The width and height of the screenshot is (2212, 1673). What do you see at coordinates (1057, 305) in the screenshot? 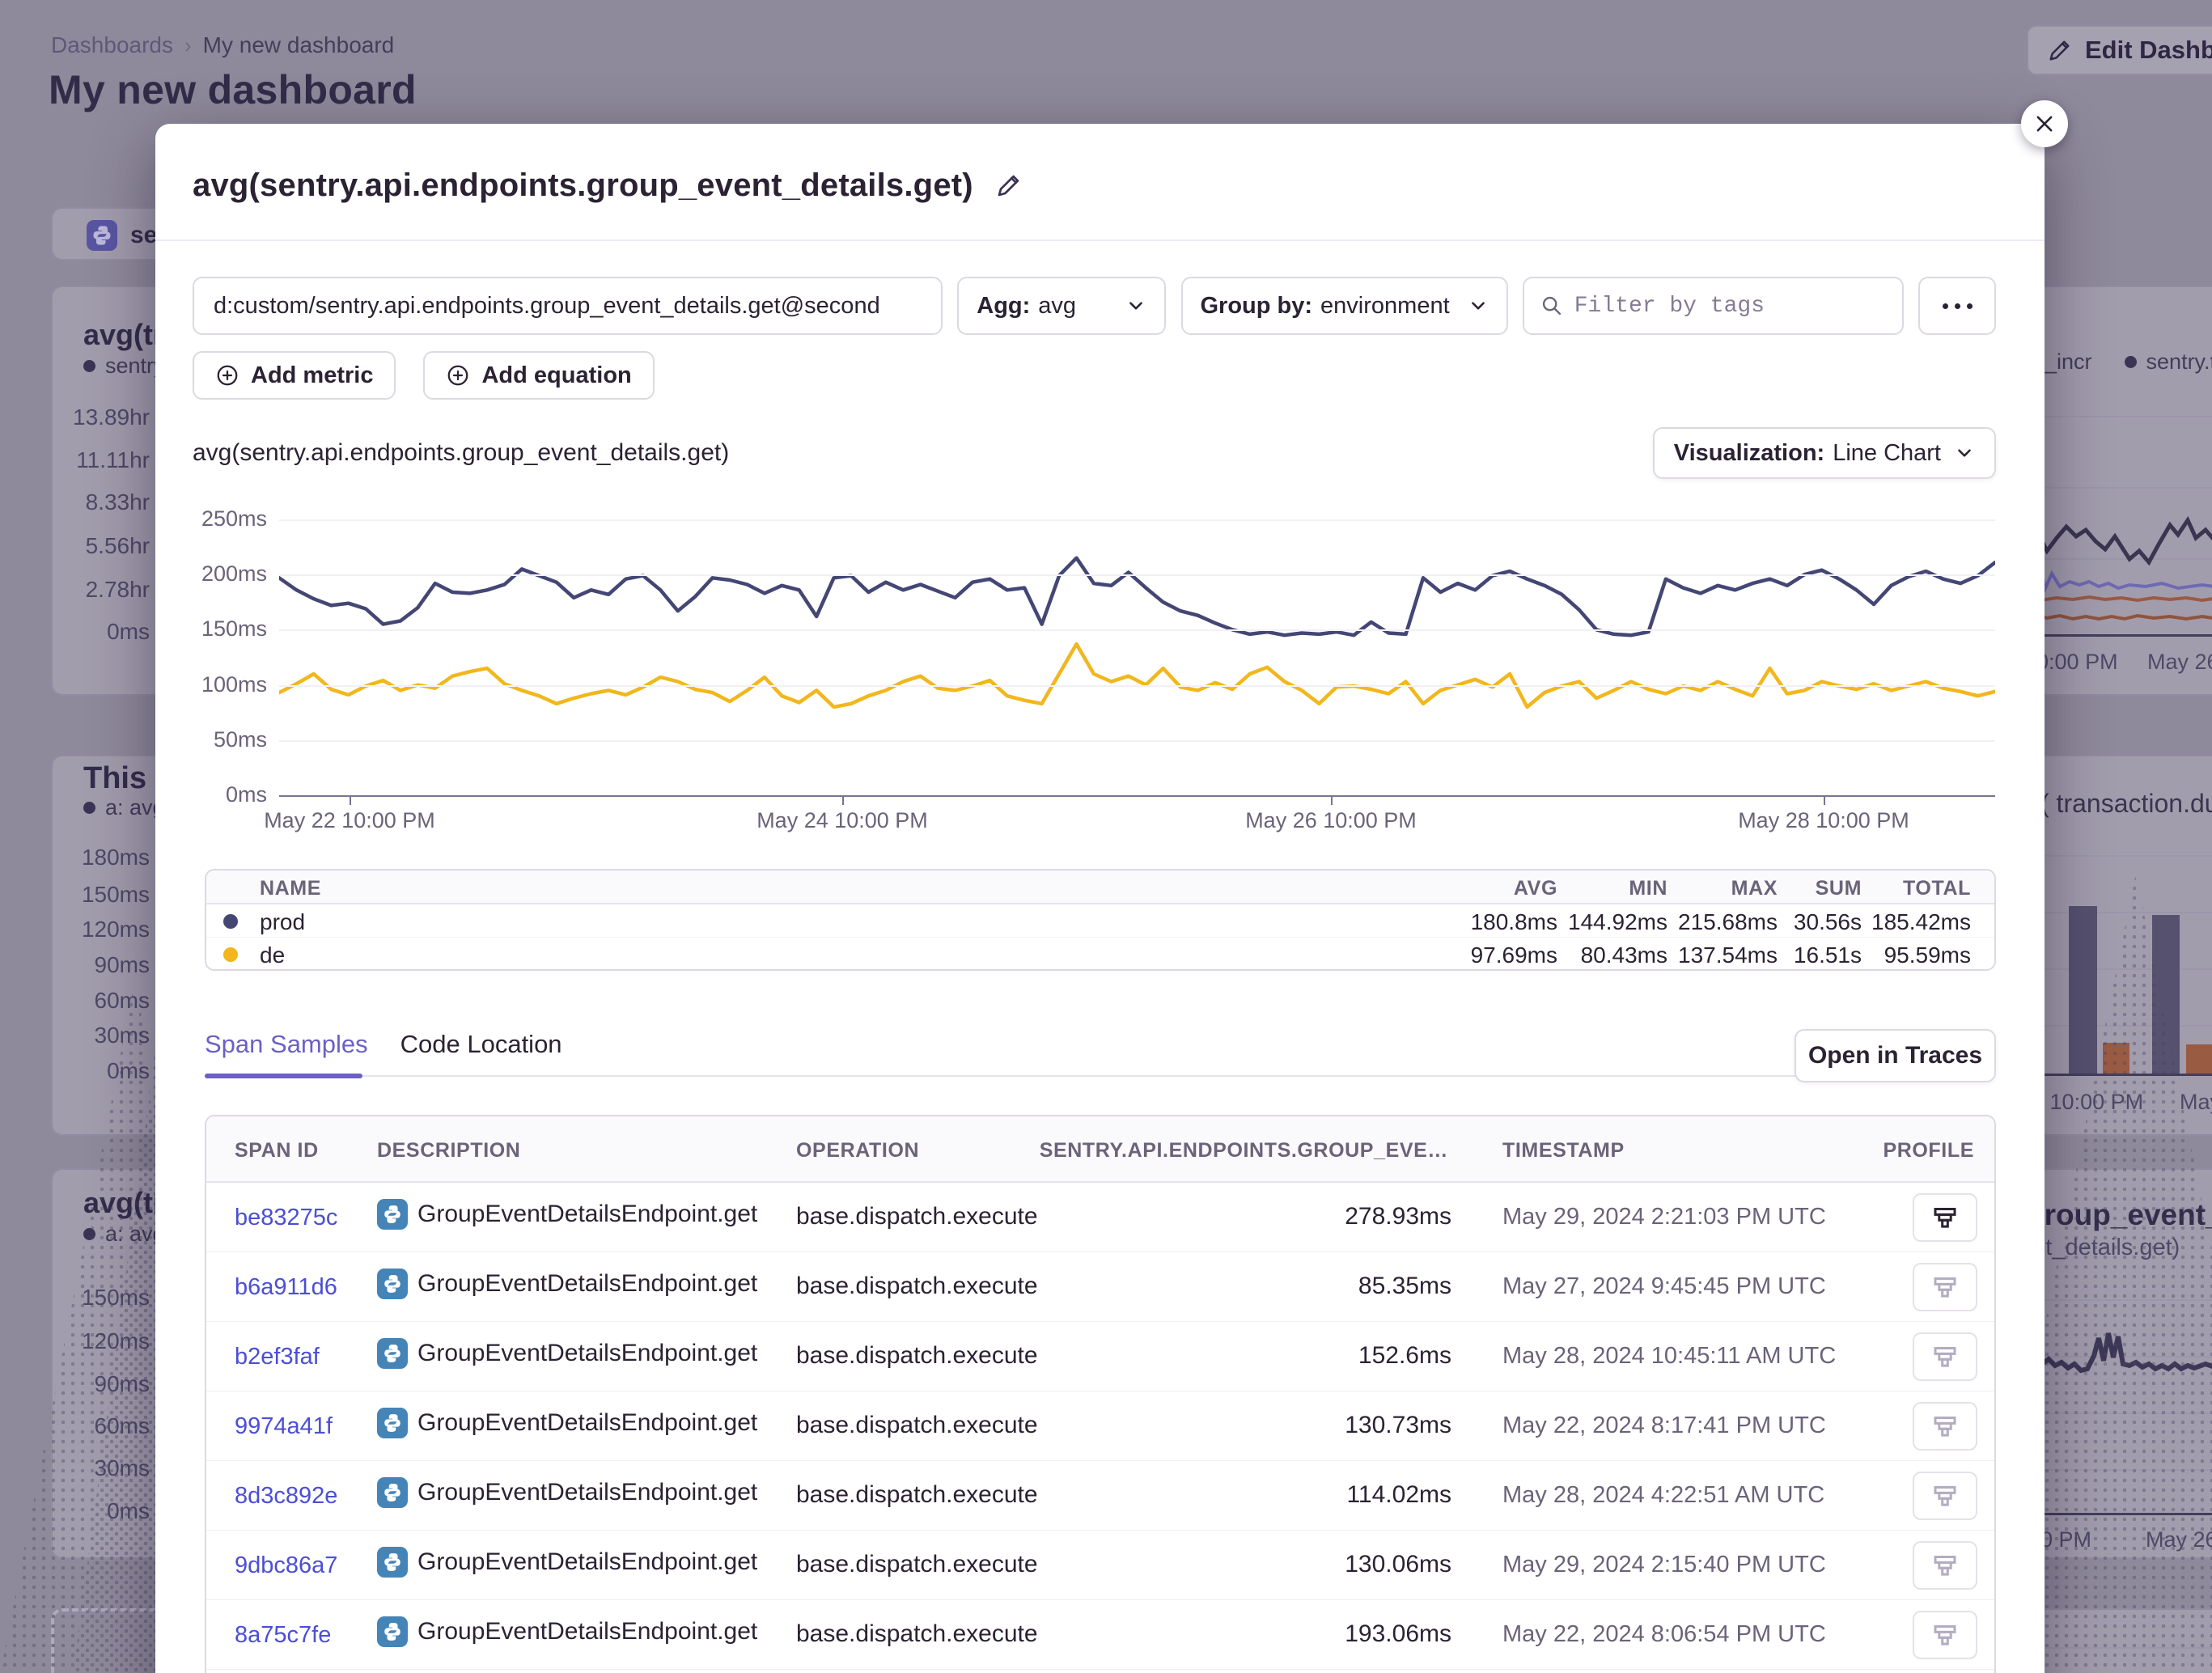
I see `agg-value: avg` at bounding box center [1057, 305].